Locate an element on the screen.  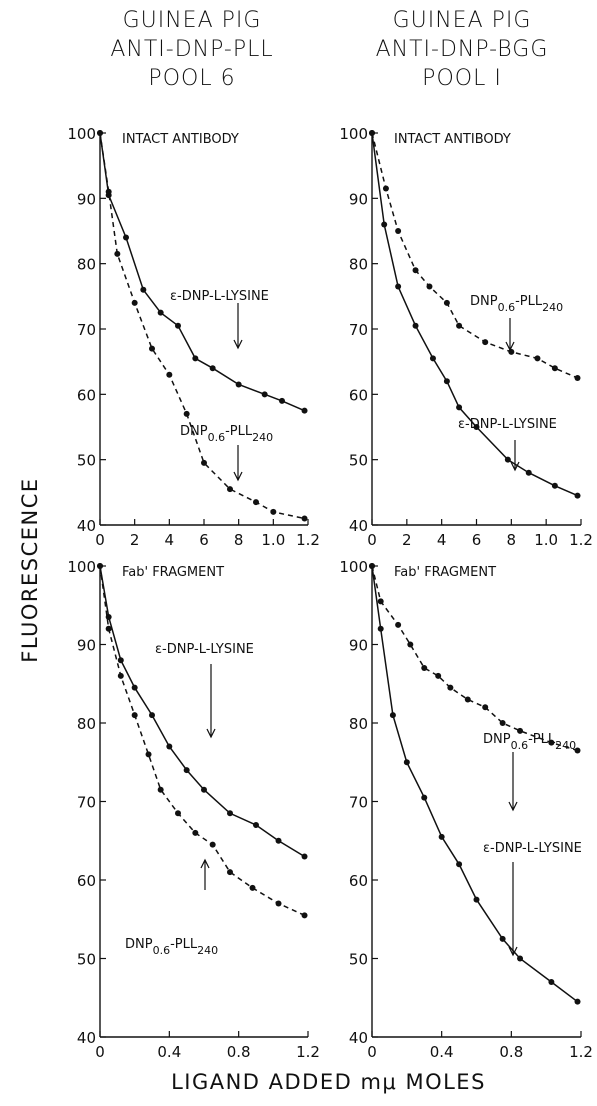
column-header-left: GUINEA PIG ANTI-DNP-PLL POOL 6 is located at coordinates (192, 49).